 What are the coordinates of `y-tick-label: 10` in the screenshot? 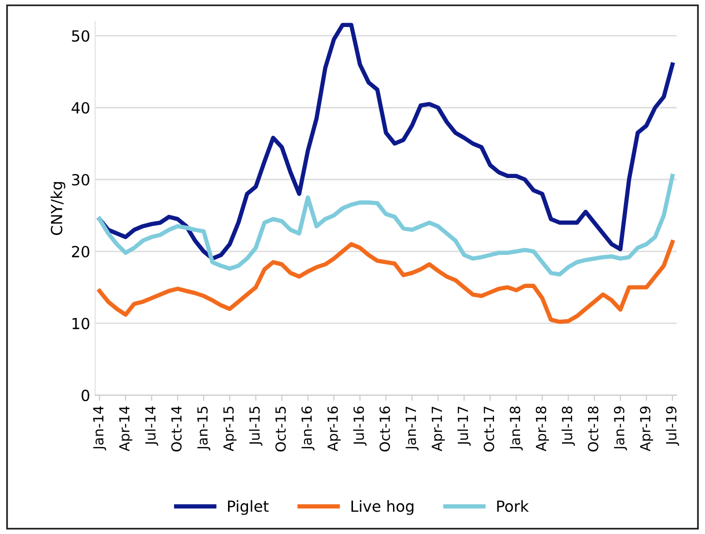 It's located at (81, 324).